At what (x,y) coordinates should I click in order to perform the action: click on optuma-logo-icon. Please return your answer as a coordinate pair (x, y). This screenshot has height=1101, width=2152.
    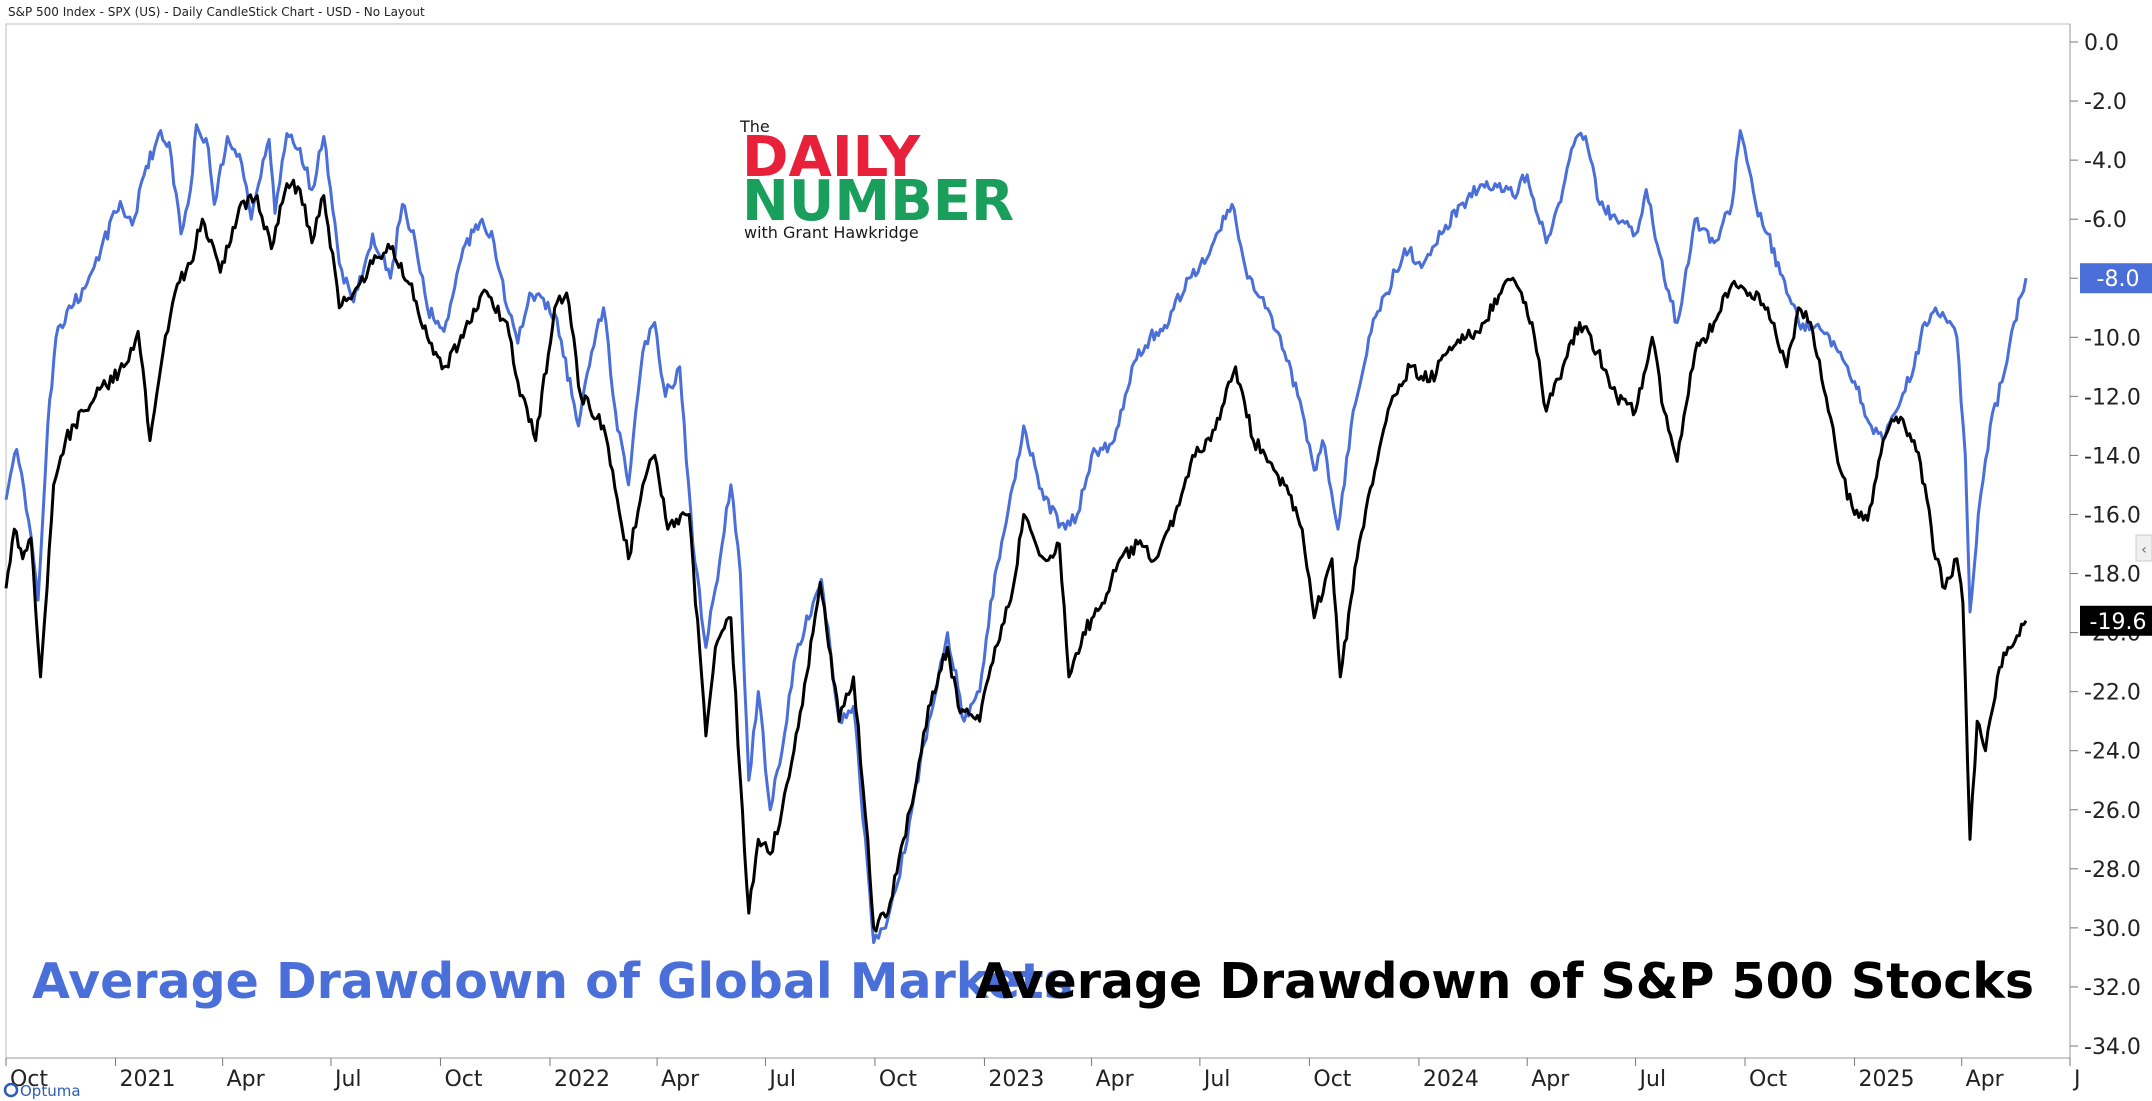
    Looking at the image, I should click on (11, 1090).